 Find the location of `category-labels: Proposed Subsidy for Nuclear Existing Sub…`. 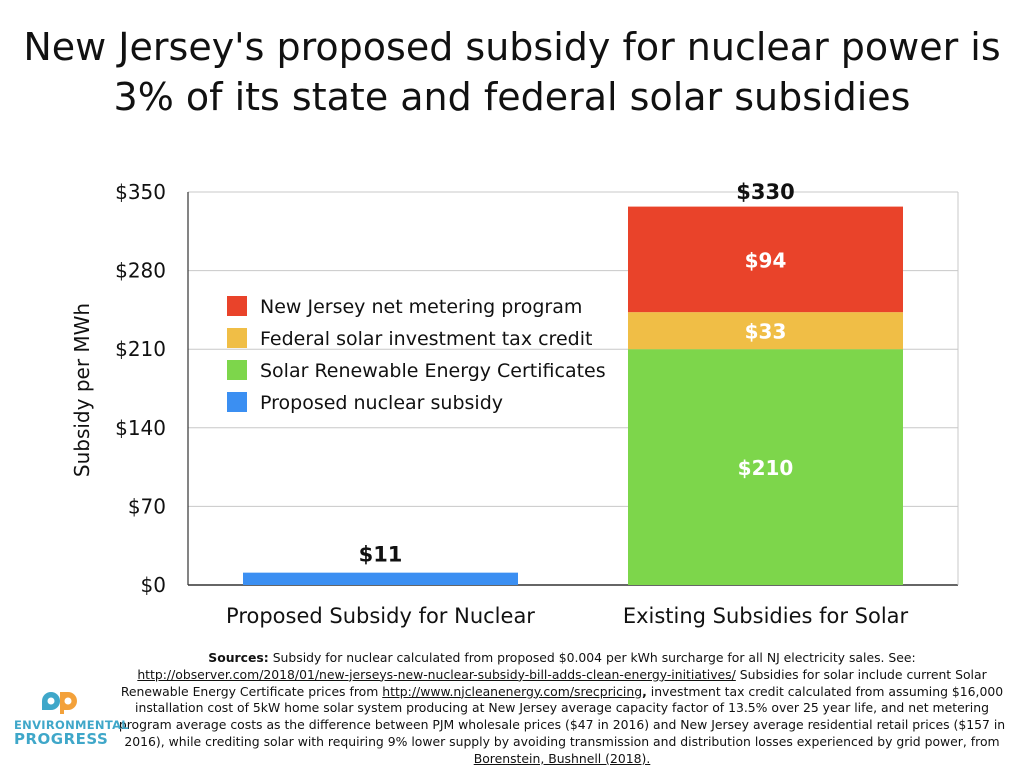

category-labels: Proposed Subsidy for Nuclear Existing Sub… is located at coordinates (567, 616).